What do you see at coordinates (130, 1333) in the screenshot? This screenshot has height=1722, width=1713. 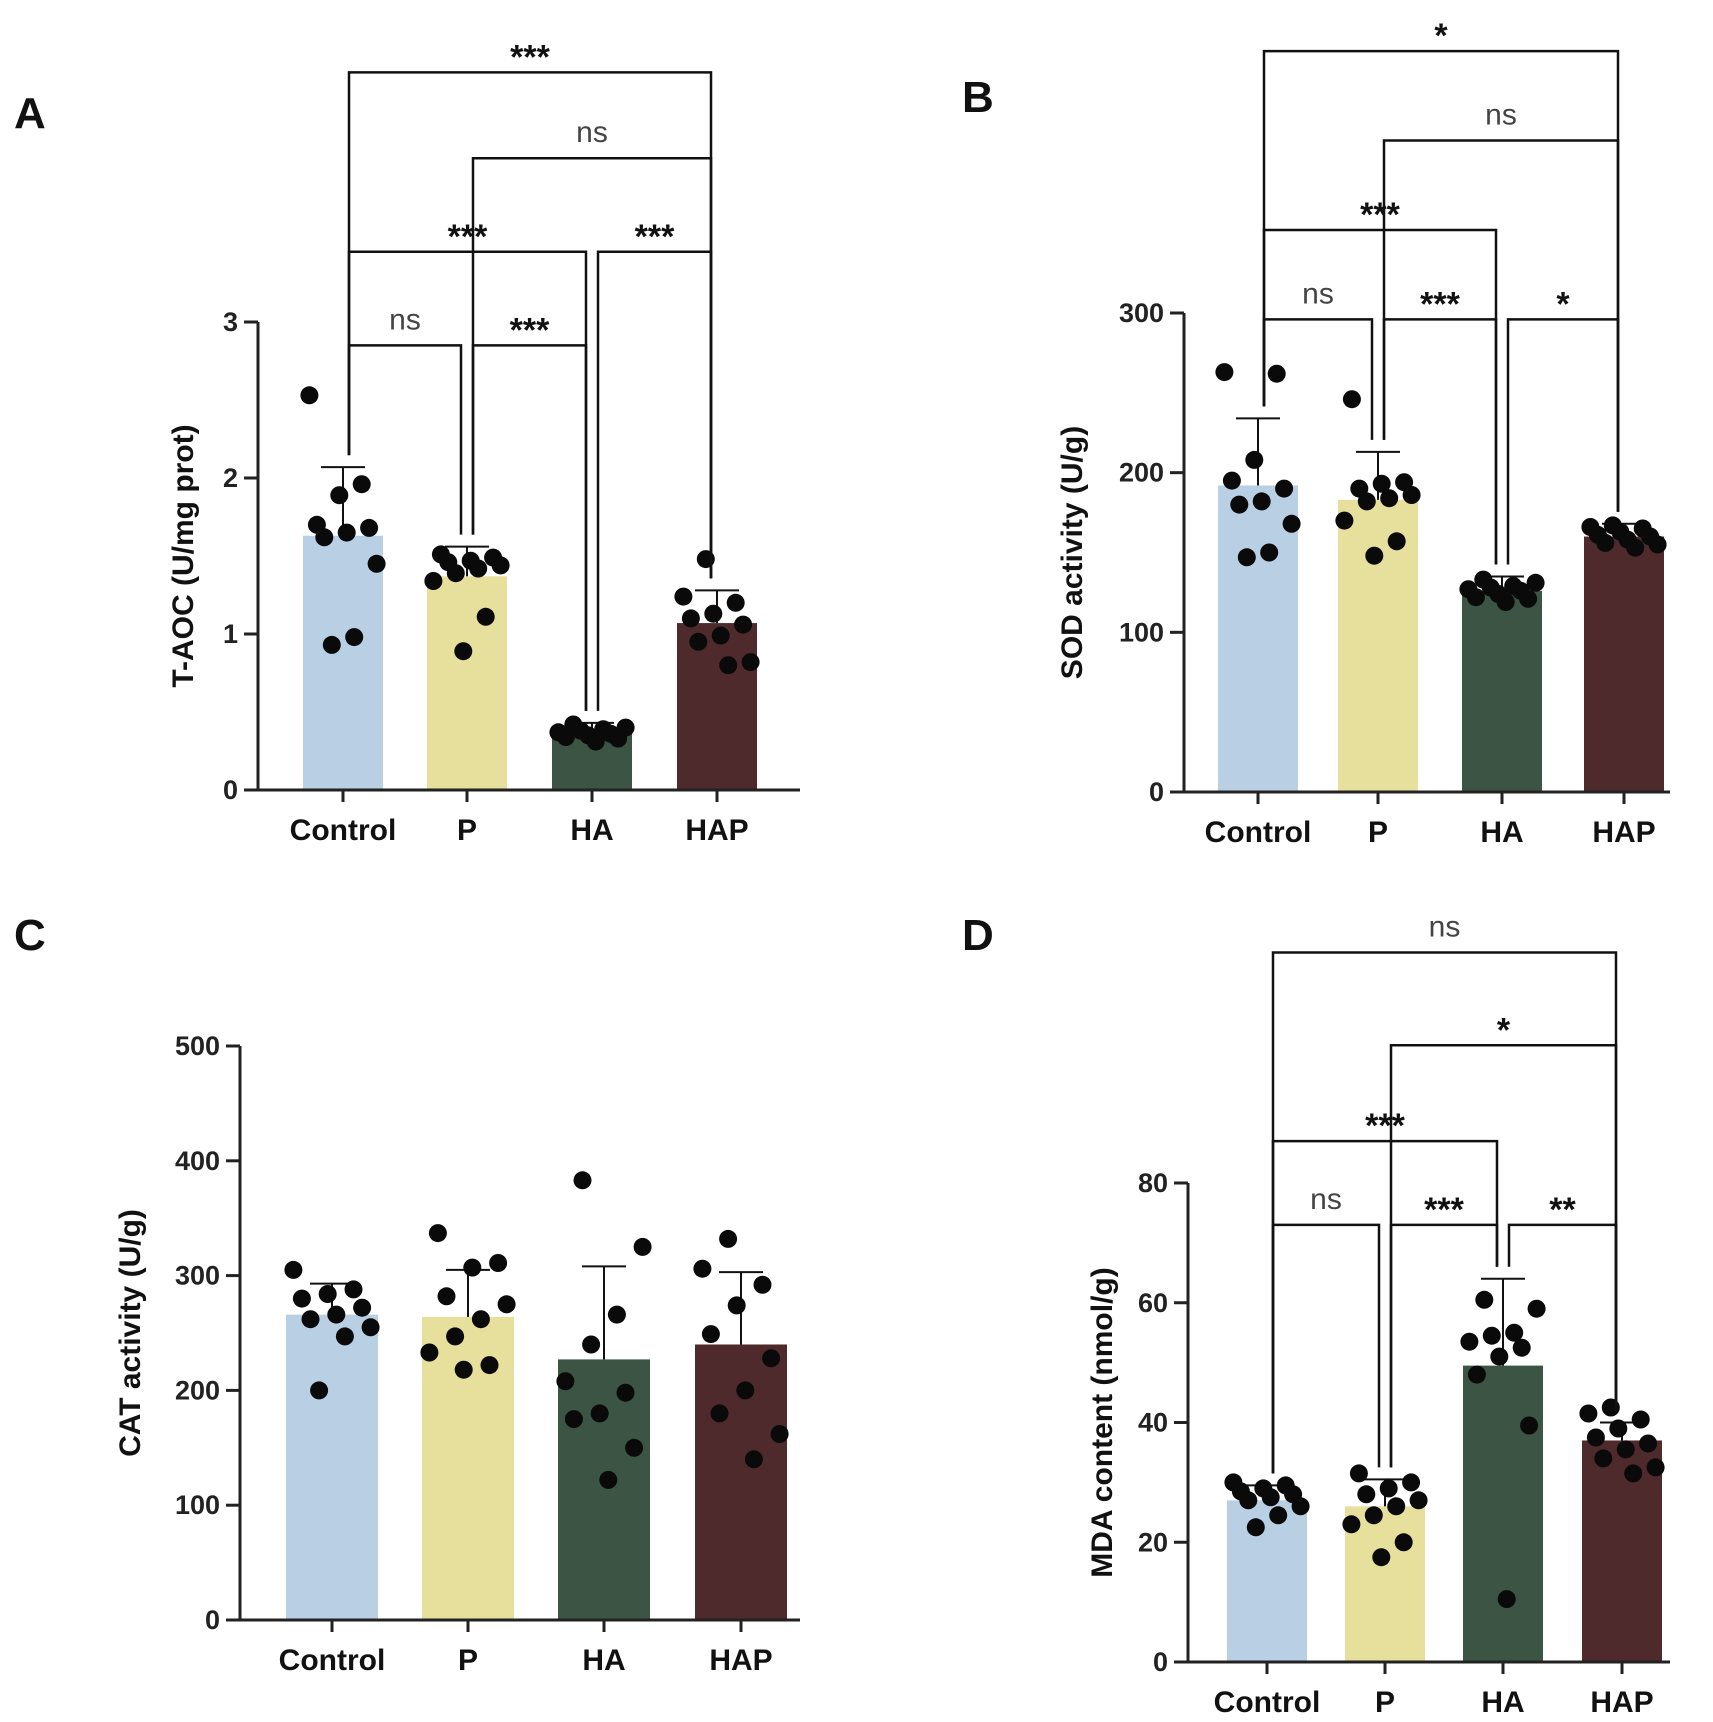 I see `y-axis-title: CAT activity (U/g)` at bounding box center [130, 1333].